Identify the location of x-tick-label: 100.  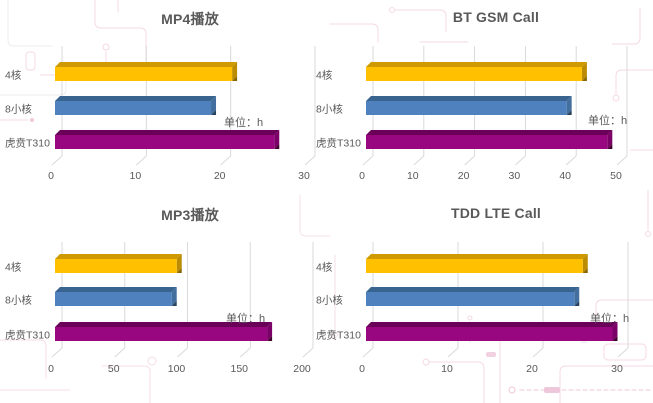
(176, 369).